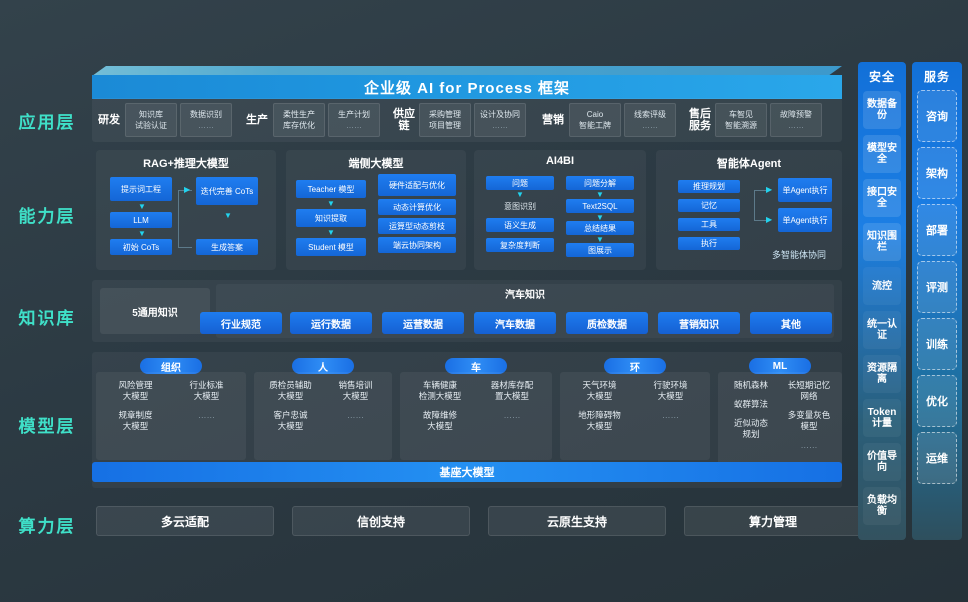  Describe the element at coordinates (599, 390) in the screenshot. I see `model-item: 天气环境 大模型` at that location.